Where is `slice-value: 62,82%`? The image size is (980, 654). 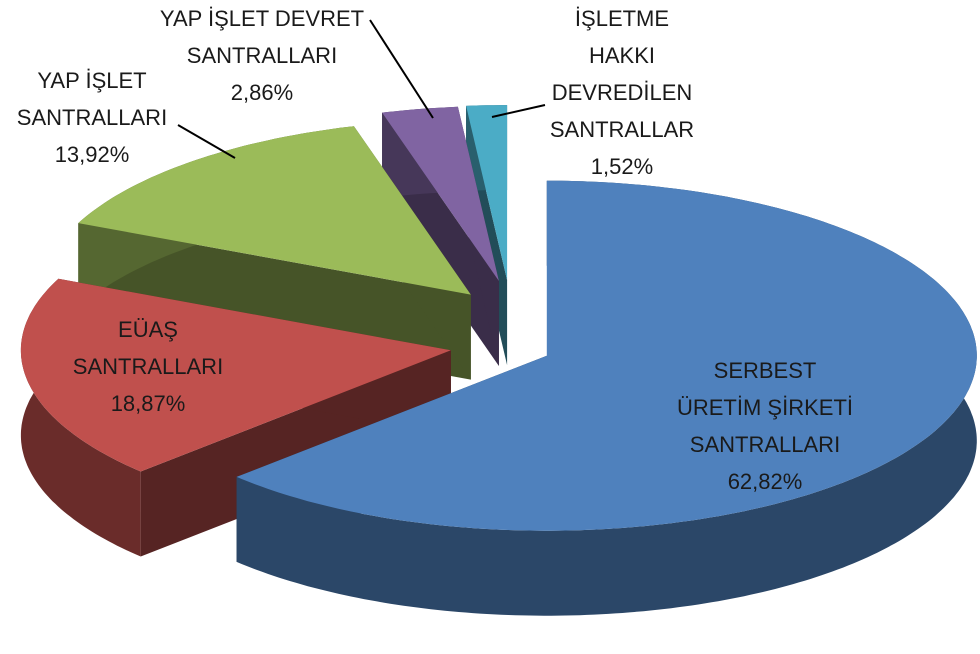
slice-value: 62,82% is located at coordinates (765, 481).